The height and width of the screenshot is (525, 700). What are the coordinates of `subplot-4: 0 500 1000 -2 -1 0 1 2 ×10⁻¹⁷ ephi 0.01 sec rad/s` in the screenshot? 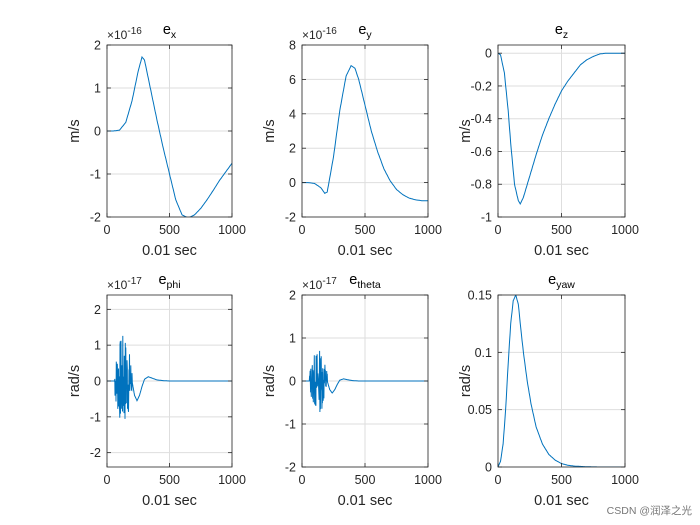 It's located at (156, 390).